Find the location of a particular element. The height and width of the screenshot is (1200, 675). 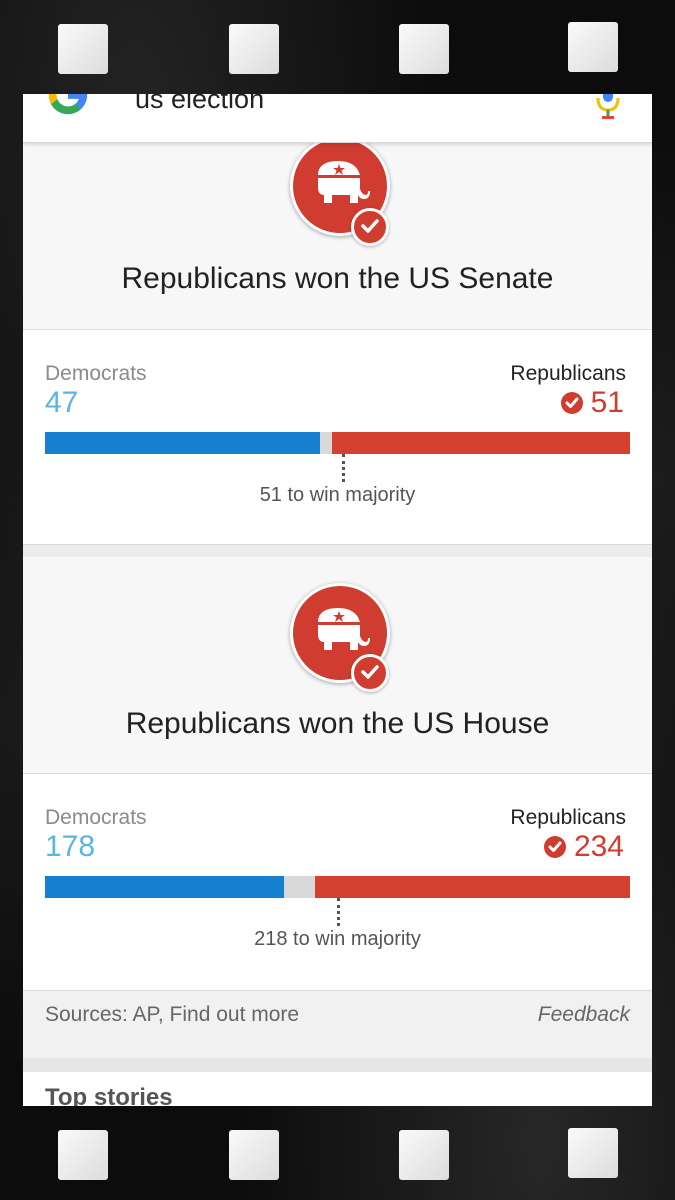

republicans-seat-count-group: 234 is located at coordinates (583, 847).